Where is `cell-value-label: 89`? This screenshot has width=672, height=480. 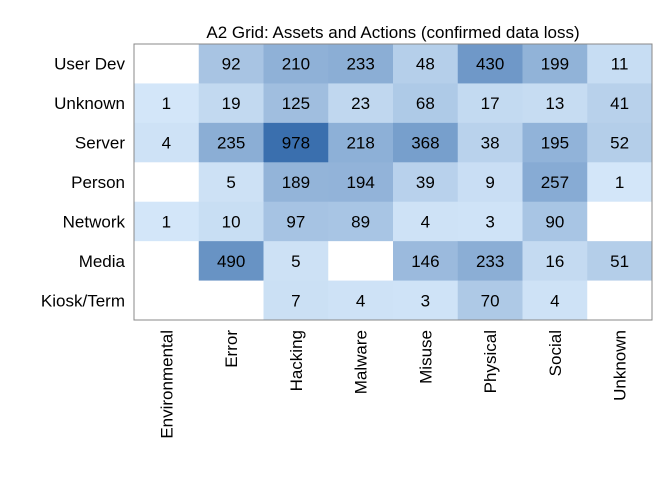
cell-value-label: 89 is located at coordinates (360, 221).